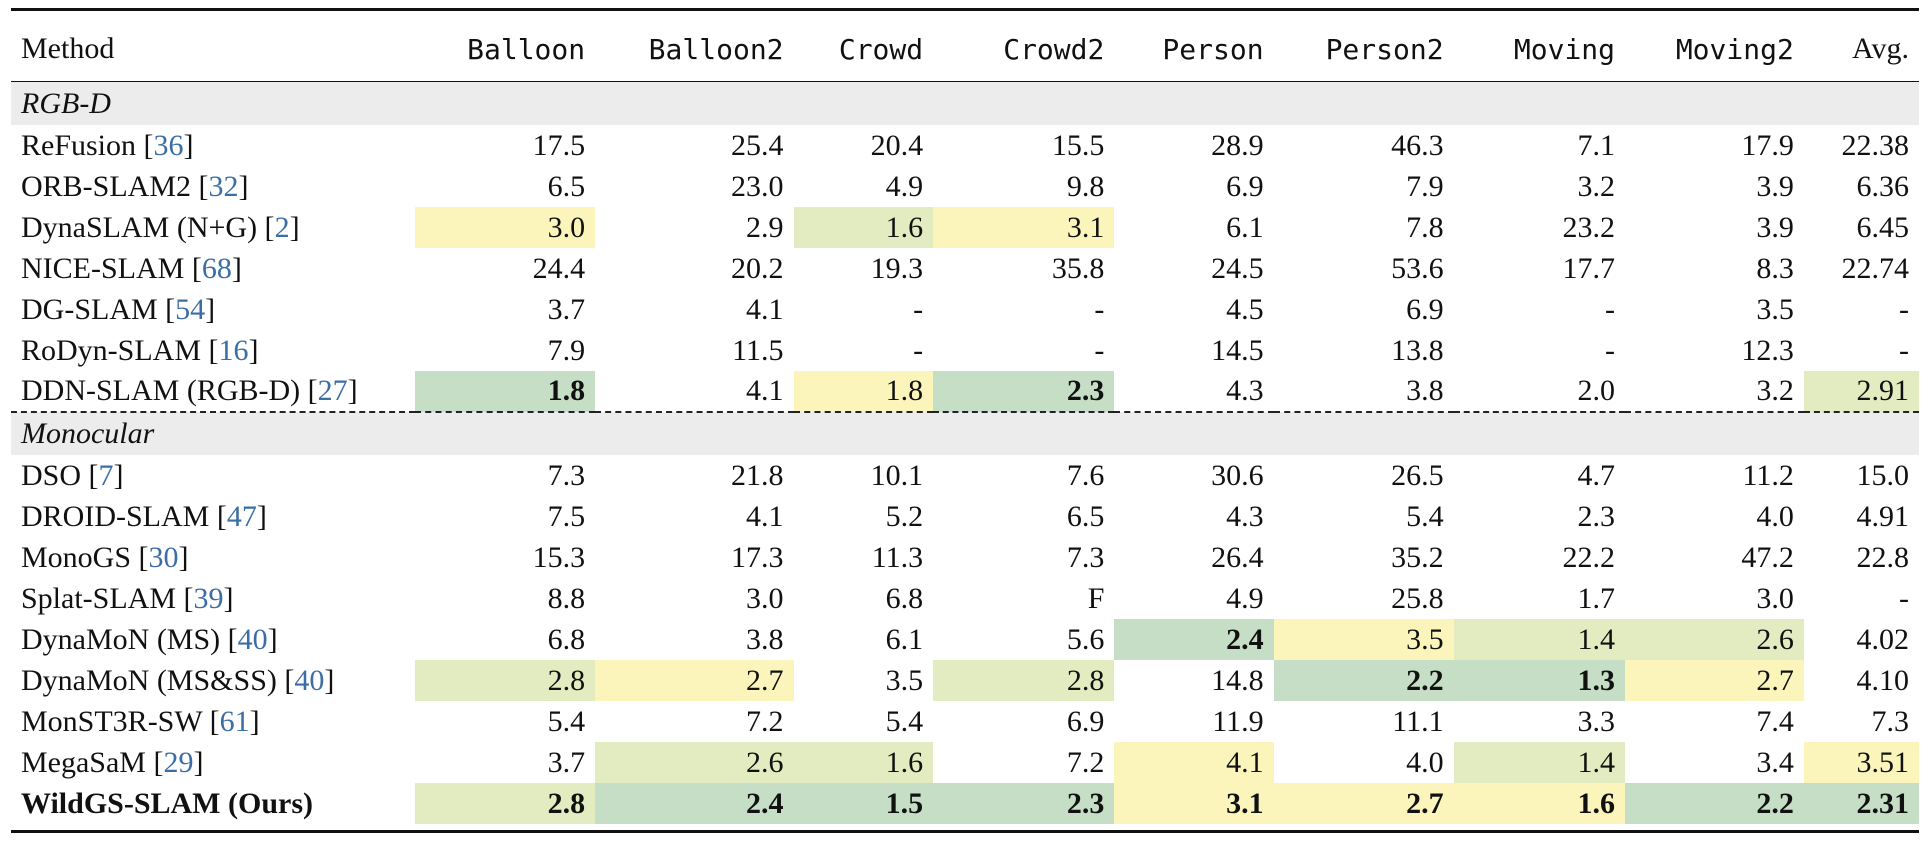 The height and width of the screenshot is (850, 1930). What do you see at coordinates (1417, 268) in the screenshot?
I see `value-cell: 53.6` at bounding box center [1417, 268].